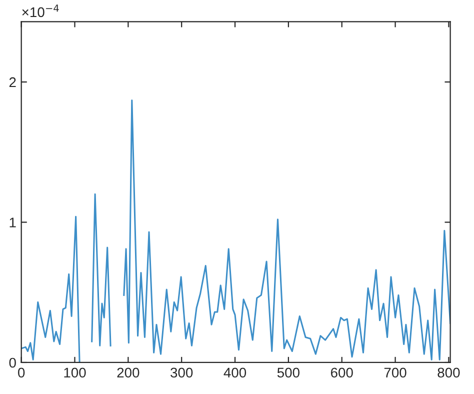 This screenshot has height=394, width=474. I want to click on x-tick-label: 400, so click(235, 373).